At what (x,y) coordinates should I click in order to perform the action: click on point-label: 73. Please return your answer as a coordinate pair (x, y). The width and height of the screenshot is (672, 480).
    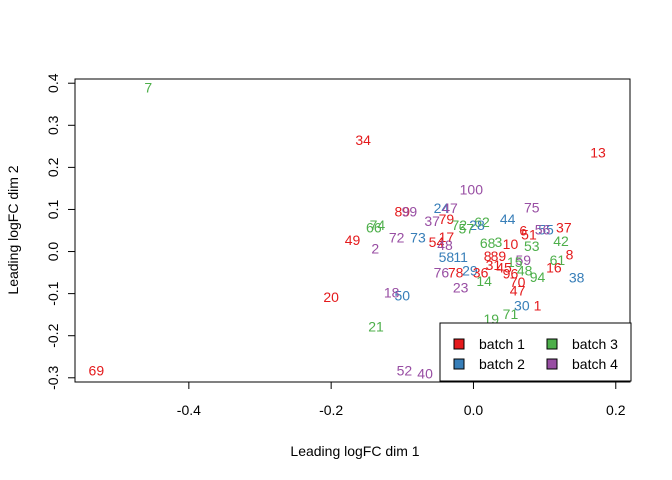
    Looking at the image, I should click on (418, 238).